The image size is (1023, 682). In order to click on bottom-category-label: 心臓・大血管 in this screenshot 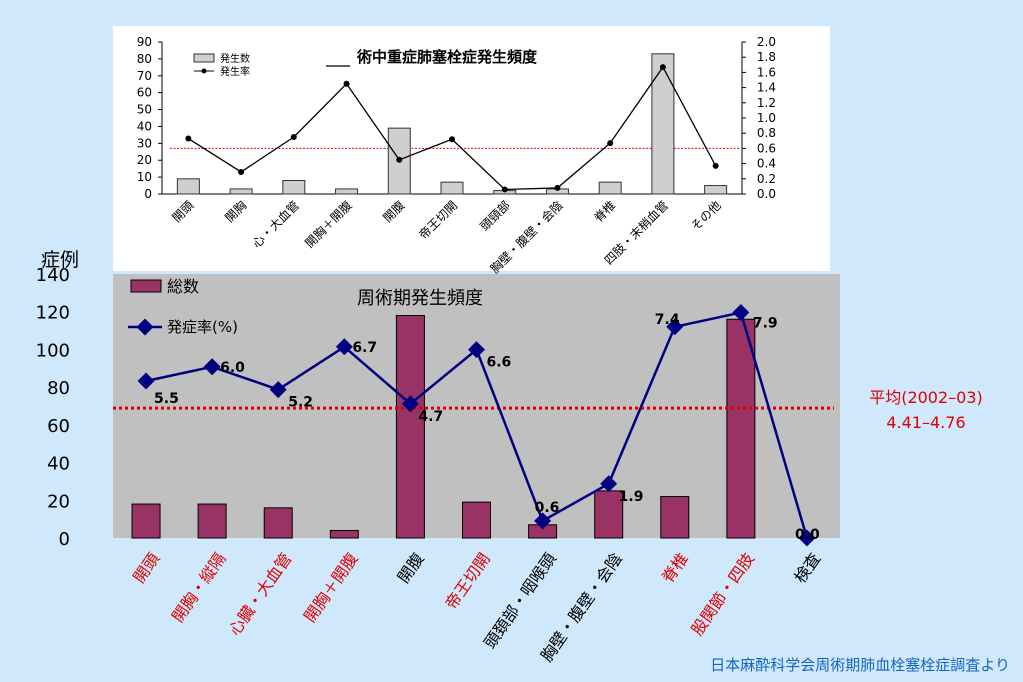, I will do `click(260, 594)`.